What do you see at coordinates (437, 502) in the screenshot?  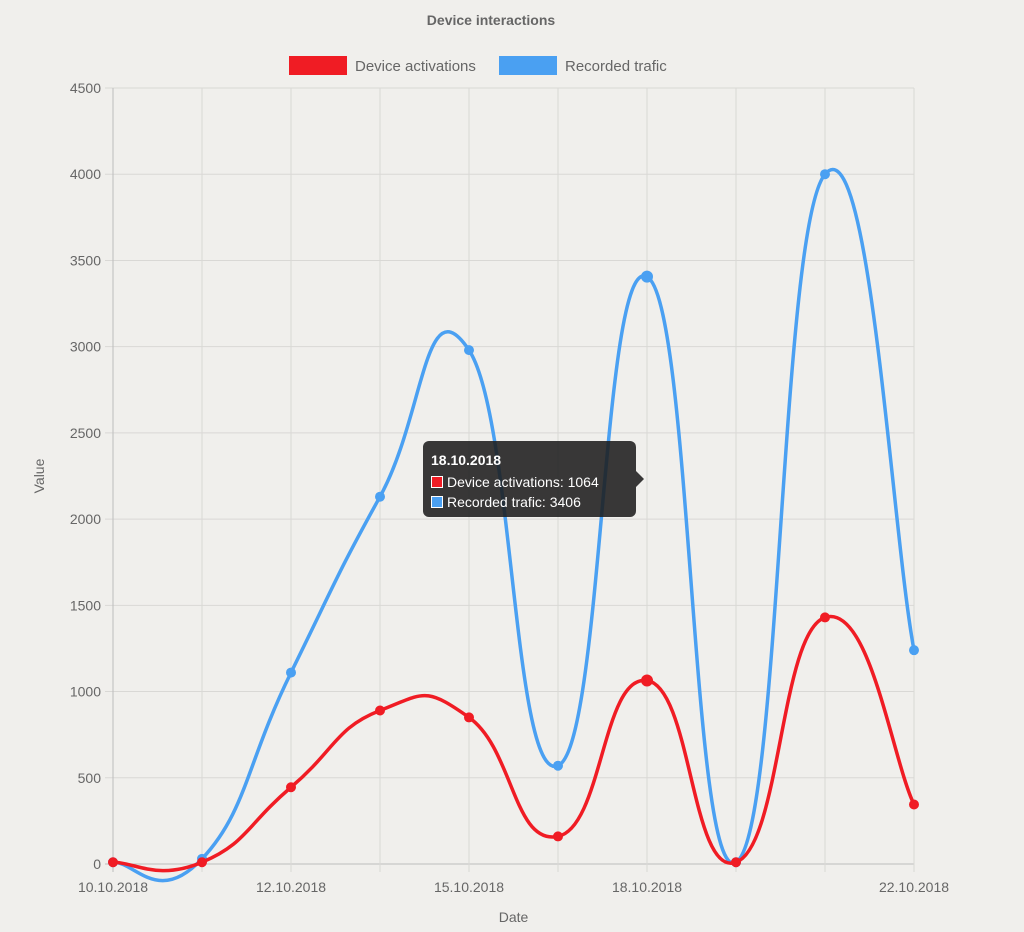 I see `tooltip-swatch-traffic` at bounding box center [437, 502].